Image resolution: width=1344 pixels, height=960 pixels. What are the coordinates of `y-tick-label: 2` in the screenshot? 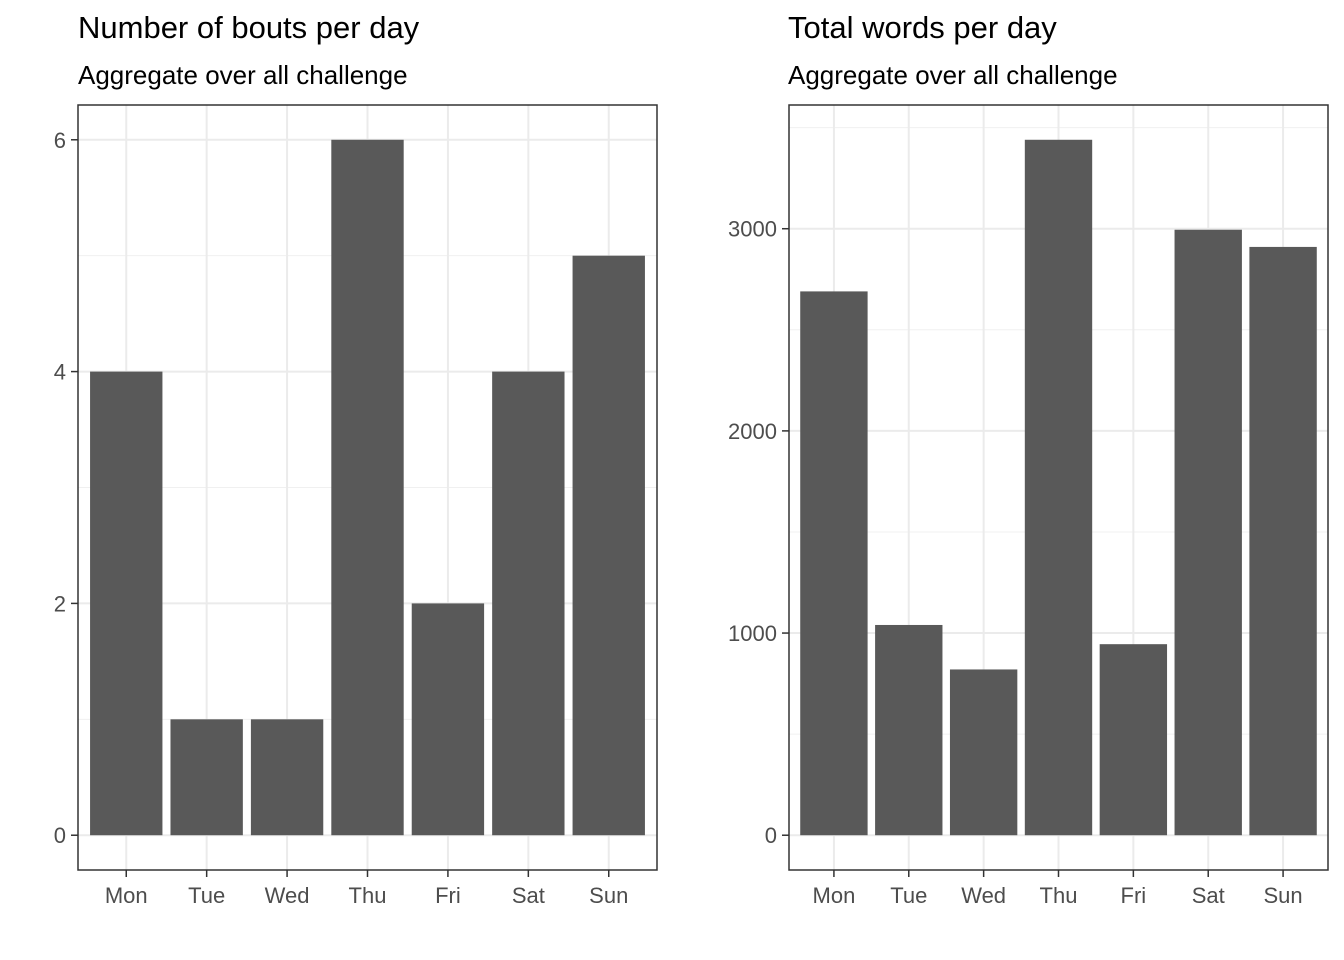 It's located at (60, 603).